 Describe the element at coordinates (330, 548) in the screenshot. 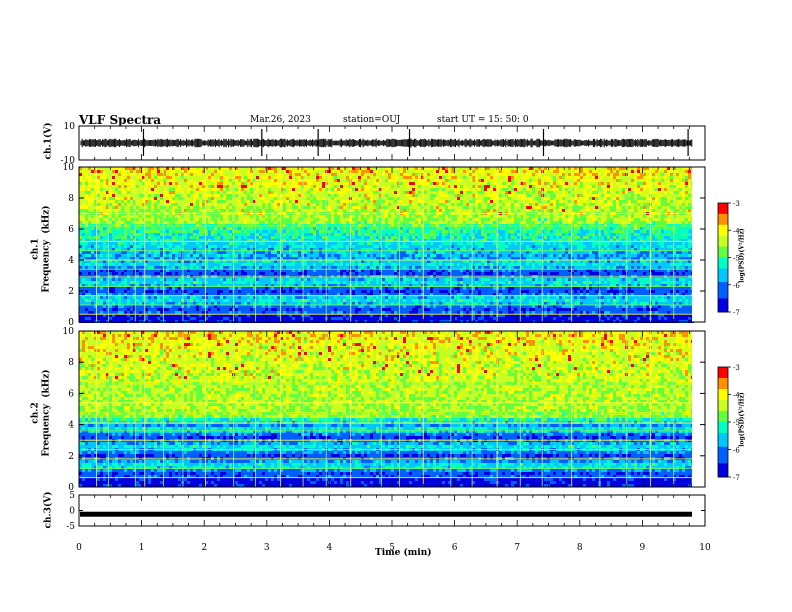

I see `x-tick-label-4: 4` at that location.